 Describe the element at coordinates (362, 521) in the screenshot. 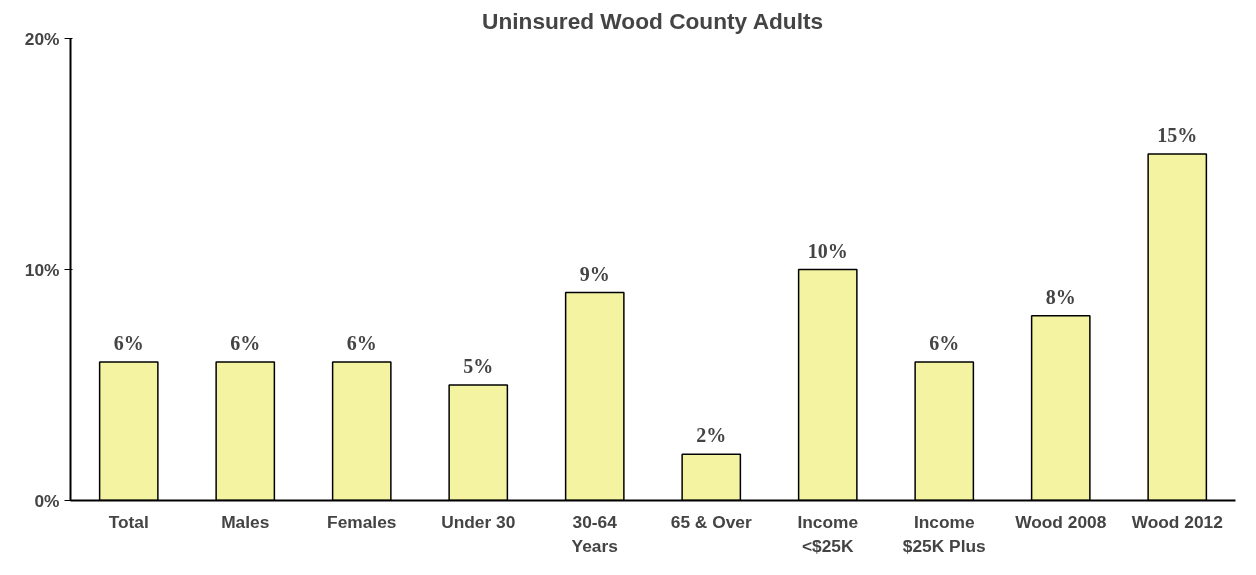

I see `x-tick-label: Females` at that location.